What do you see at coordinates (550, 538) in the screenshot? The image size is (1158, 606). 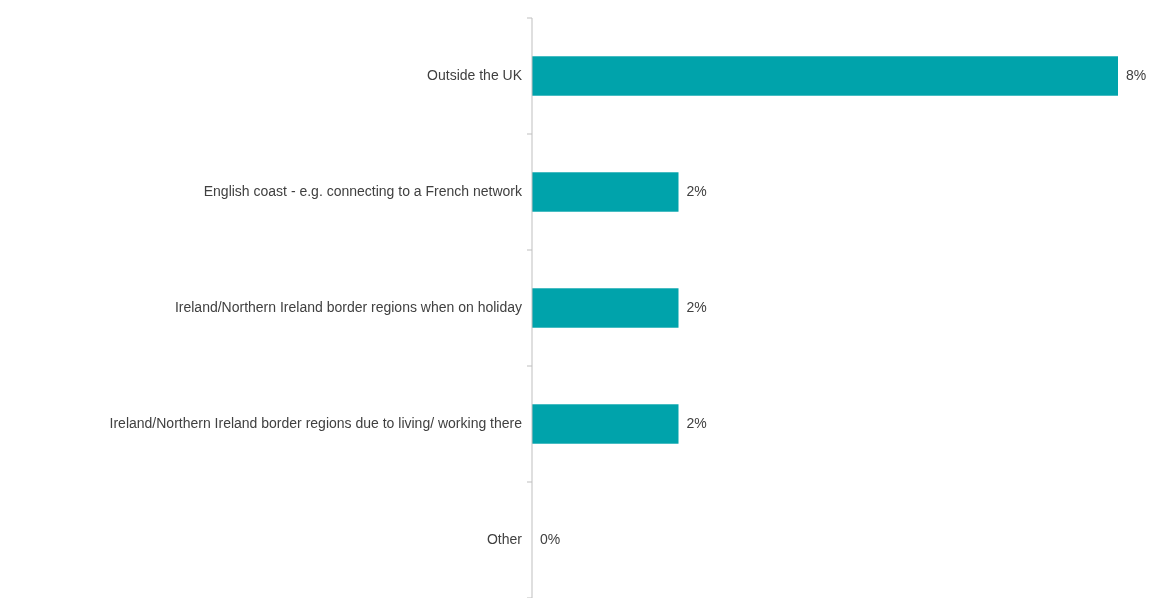 I see `data-label: 0%` at bounding box center [550, 538].